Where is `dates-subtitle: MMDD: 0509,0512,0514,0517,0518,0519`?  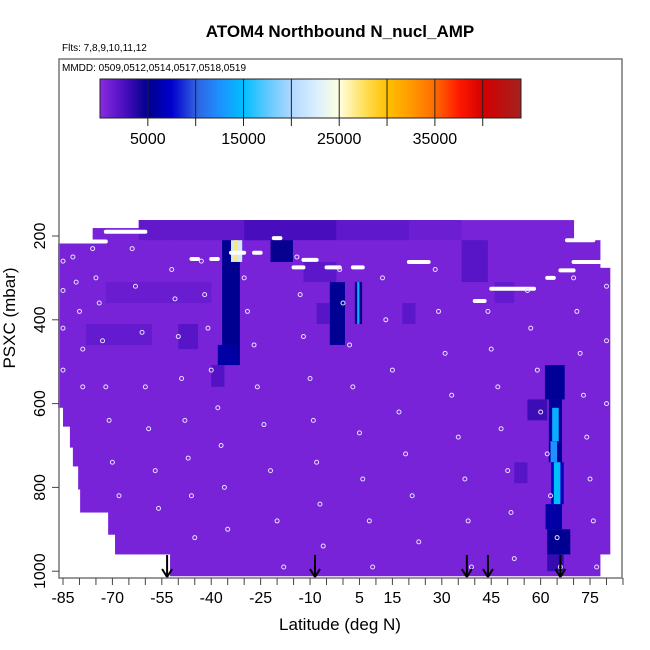 dates-subtitle: MMDD: 0509,0512,0514,0517,0518,0519 is located at coordinates (154, 68).